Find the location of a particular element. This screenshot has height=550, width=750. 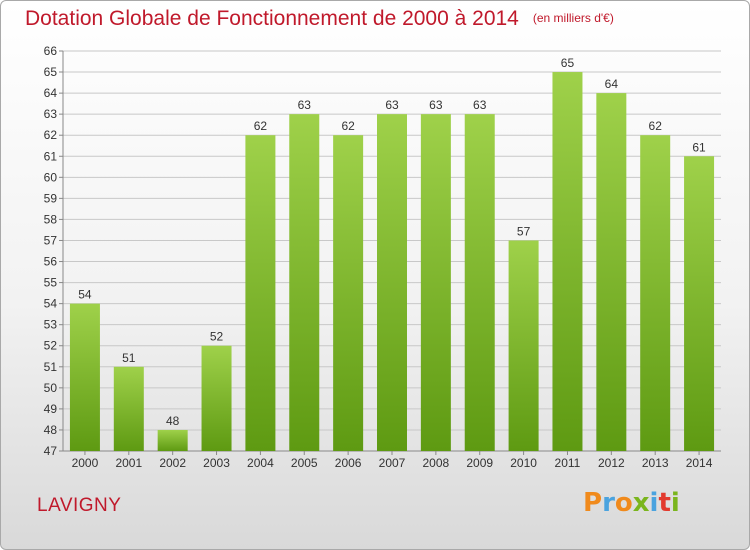

x-tick-label: 2013 is located at coordinates (655, 463).